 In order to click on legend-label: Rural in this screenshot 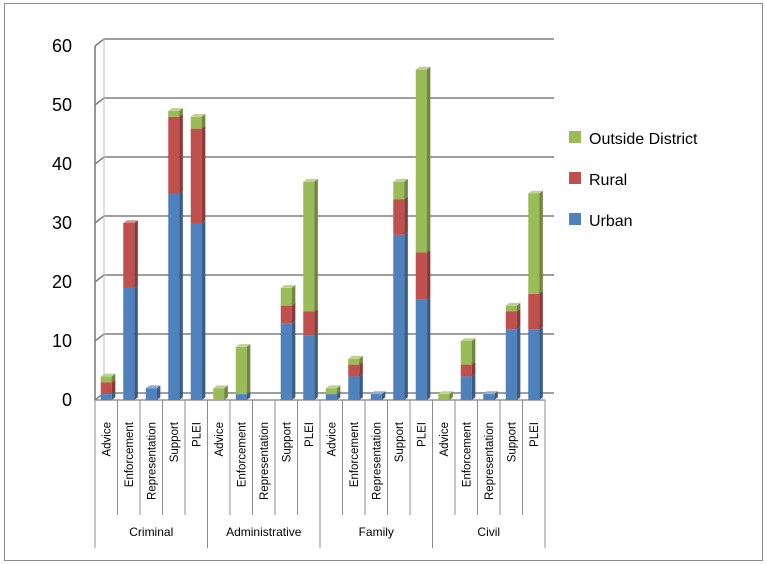, I will do `click(608, 180)`.